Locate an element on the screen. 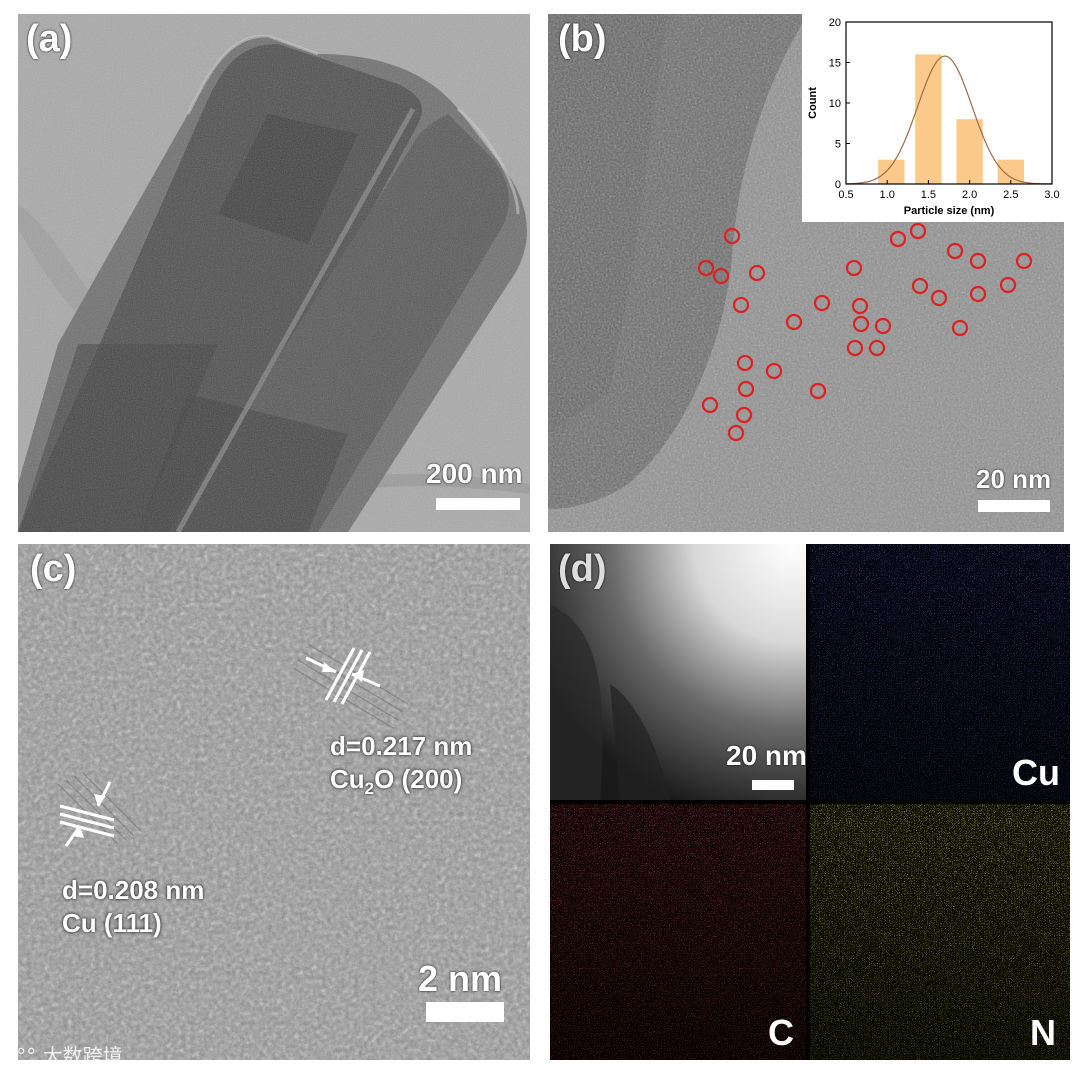 The width and height of the screenshot is (1080, 1072). cu2o-phase-sub: 2 is located at coordinates (369, 789).